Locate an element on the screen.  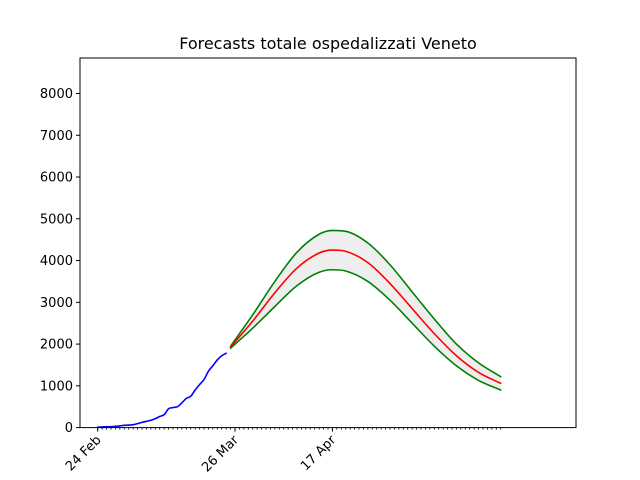
confidence-band-layer is located at coordinates (365, 310).